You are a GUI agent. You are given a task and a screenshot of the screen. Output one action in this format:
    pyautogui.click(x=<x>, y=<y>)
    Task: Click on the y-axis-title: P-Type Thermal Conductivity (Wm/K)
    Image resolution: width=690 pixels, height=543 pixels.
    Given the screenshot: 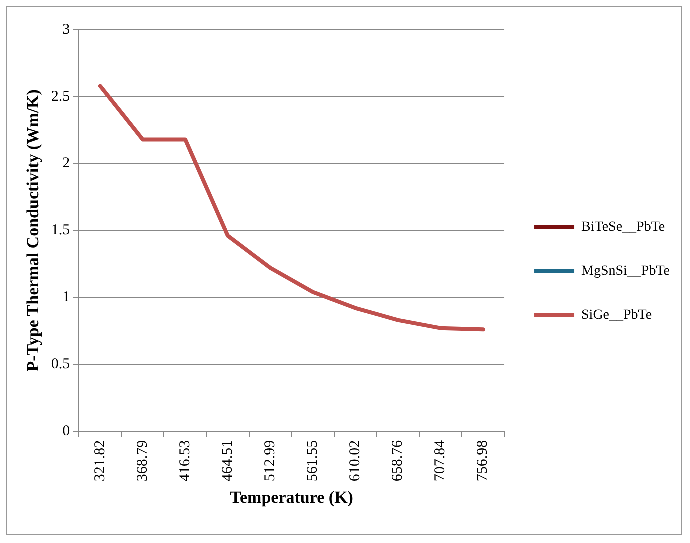 What is the action you would take?
    pyautogui.click(x=33, y=231)
    